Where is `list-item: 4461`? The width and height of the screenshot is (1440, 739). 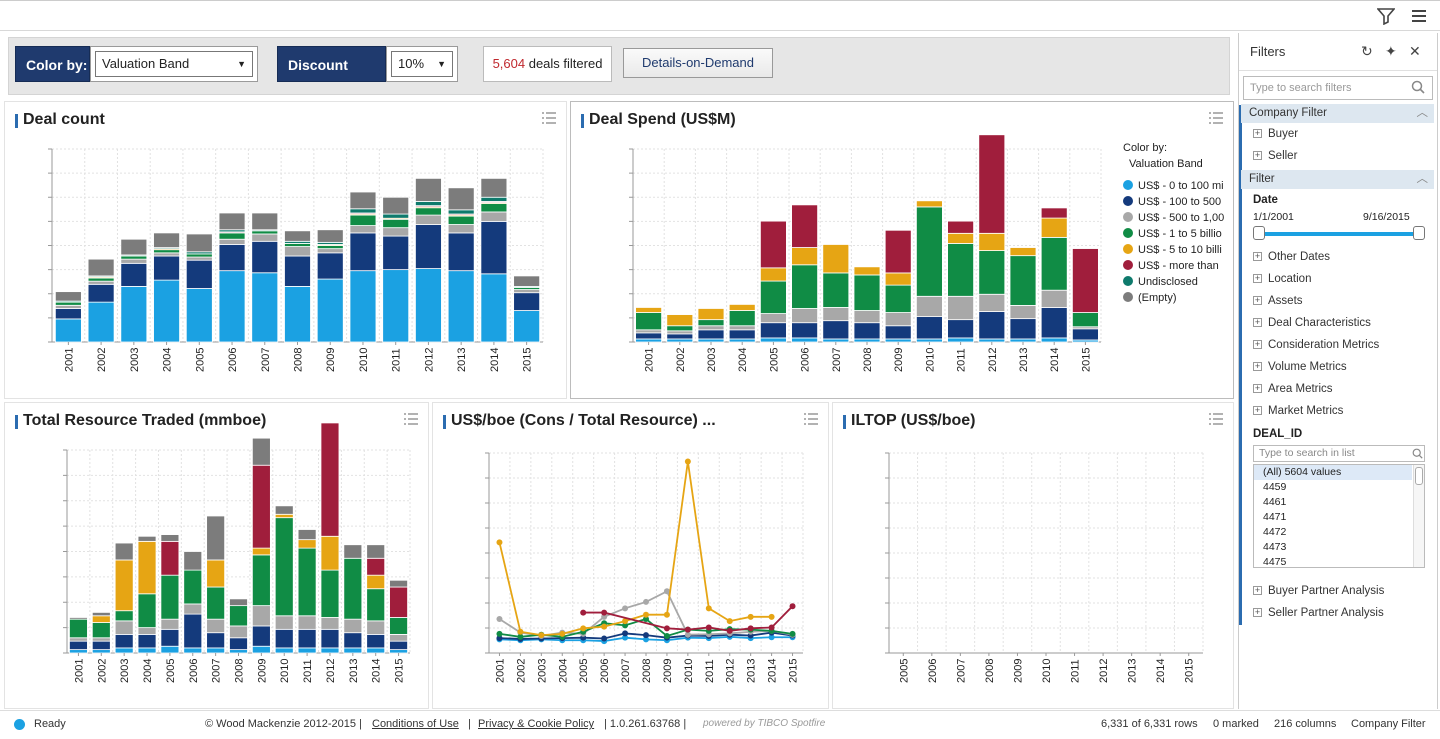
list-item: 4461 is located at coordinates (1275, 502).